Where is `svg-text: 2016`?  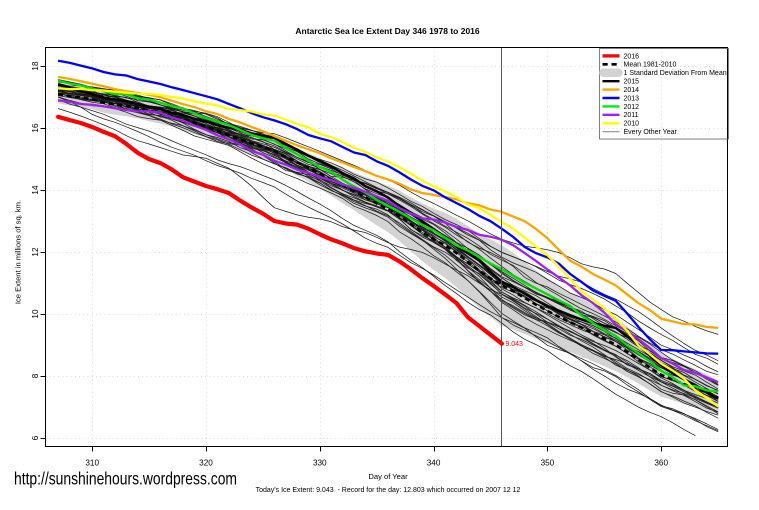 svg-text: 2016 is located at coordinates (632, 56).